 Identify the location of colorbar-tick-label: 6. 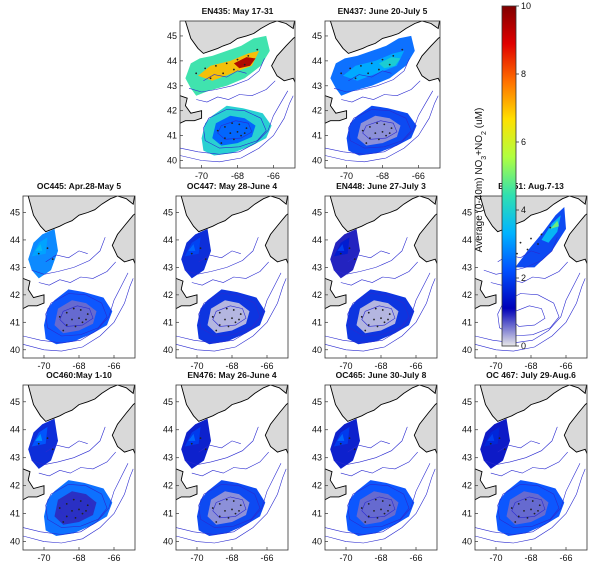
(523, 142).